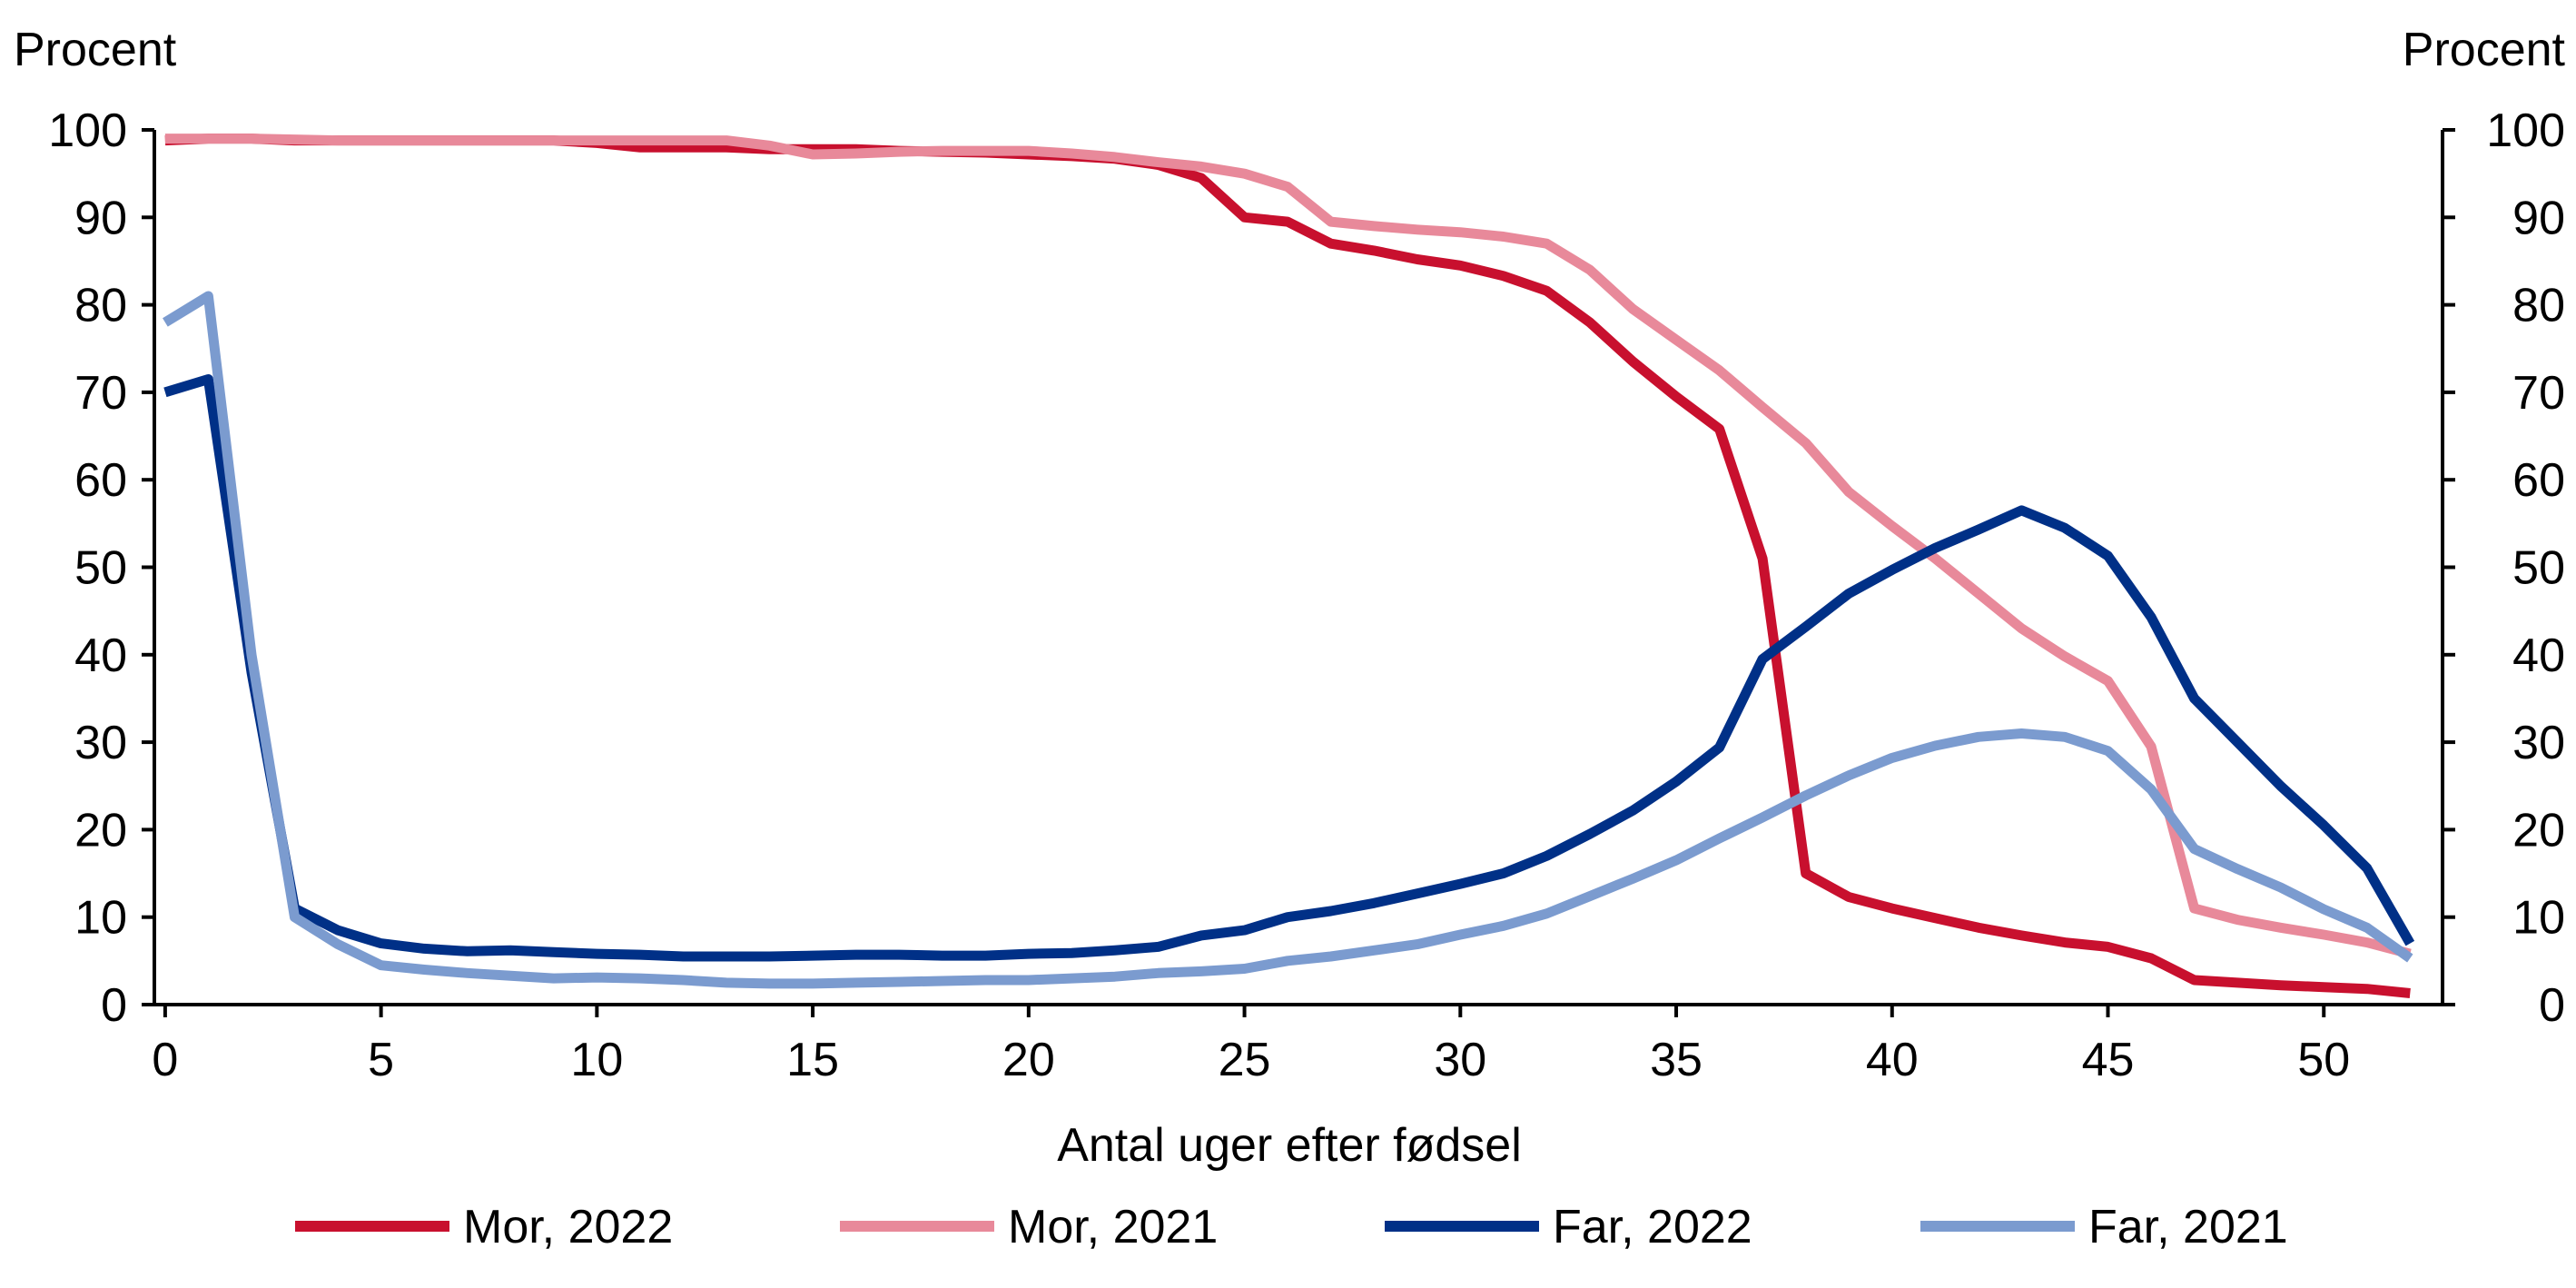  What do you see at coordinates (2188, 1227) in the screenshot?
I see `legend-label: Far, 2021` at bounding box center [2188, 1227].